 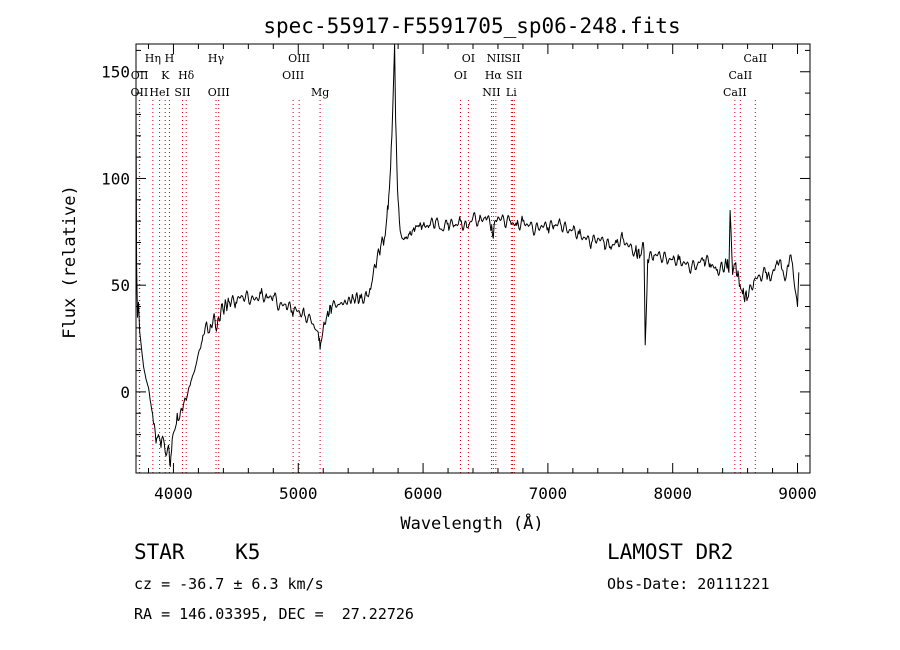 What do you see at coordinates (460, 75) in the screenshot?
I see `line-marker-label-13: OI` at bounding box center [460, 75].